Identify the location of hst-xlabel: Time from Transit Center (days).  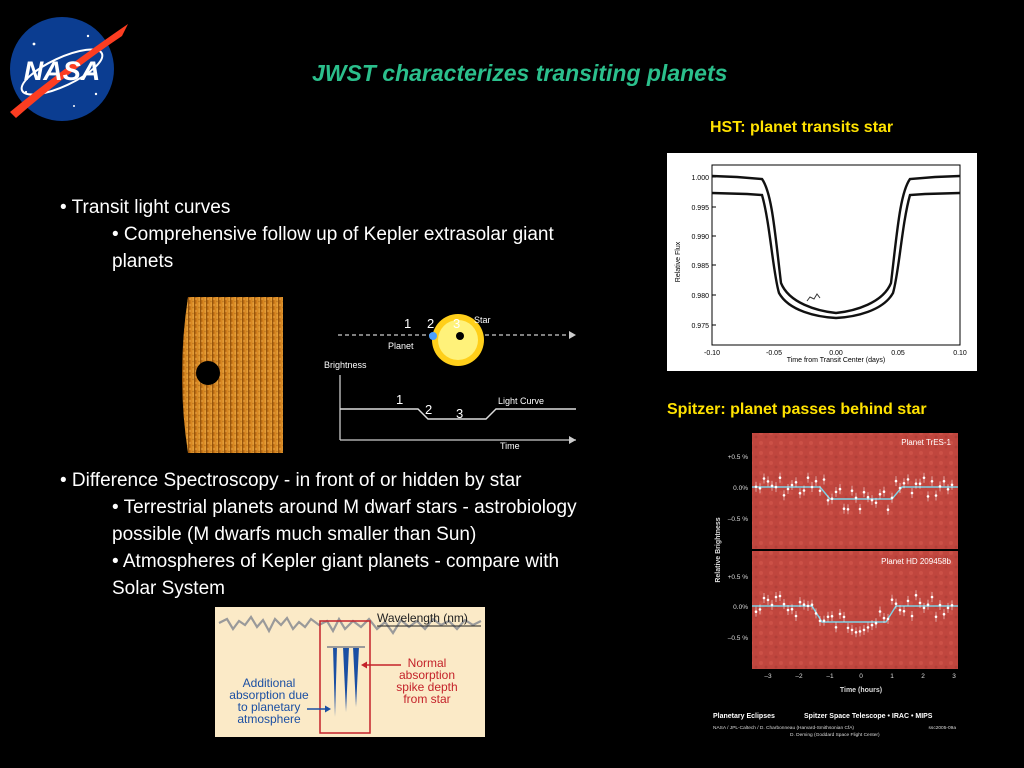
(836, 360).